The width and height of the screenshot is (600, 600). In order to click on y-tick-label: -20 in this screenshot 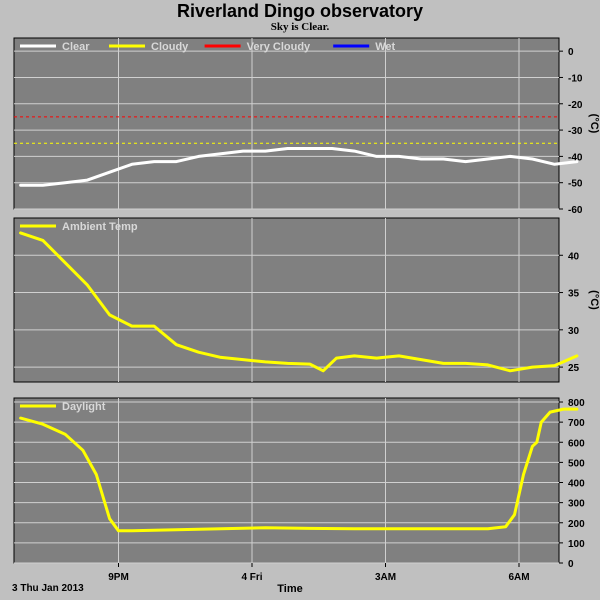, I will do `click(575, 105)`.